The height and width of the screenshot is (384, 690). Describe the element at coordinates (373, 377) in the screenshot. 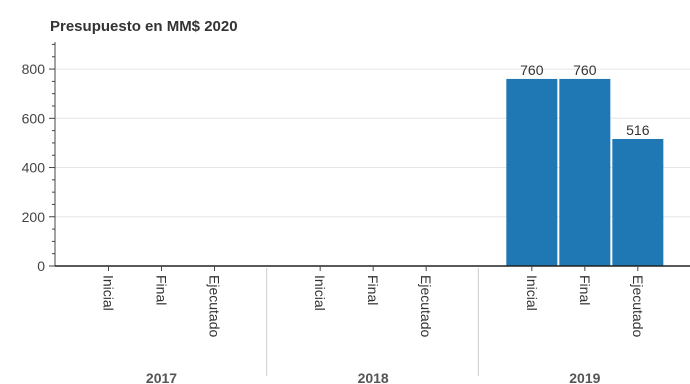

I see `group-label: 2018` at that location.